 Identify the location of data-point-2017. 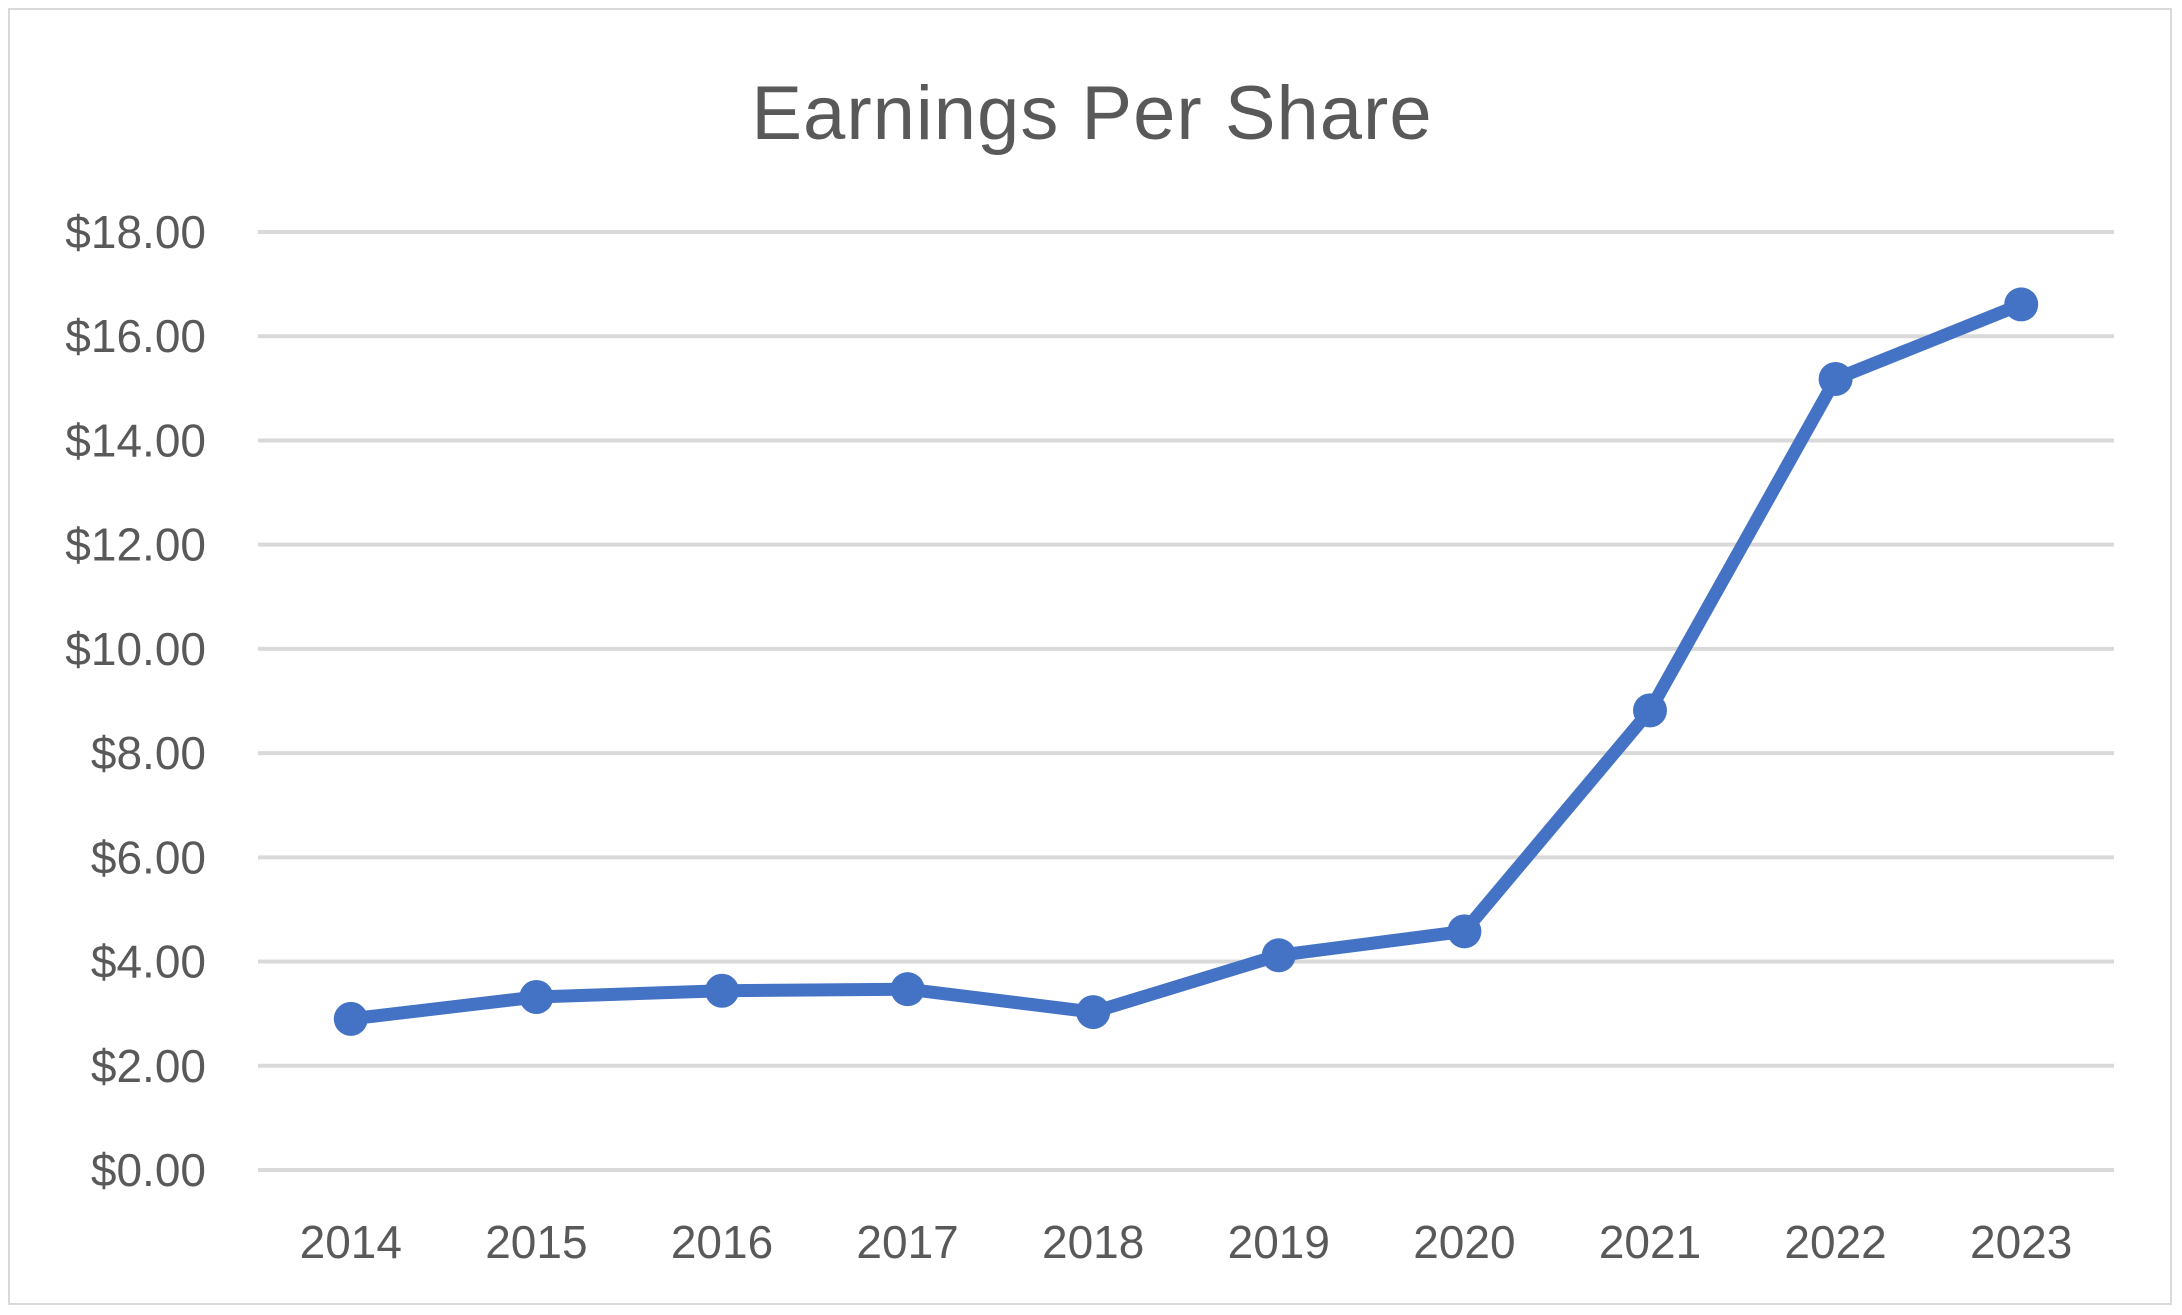
(907, 989).